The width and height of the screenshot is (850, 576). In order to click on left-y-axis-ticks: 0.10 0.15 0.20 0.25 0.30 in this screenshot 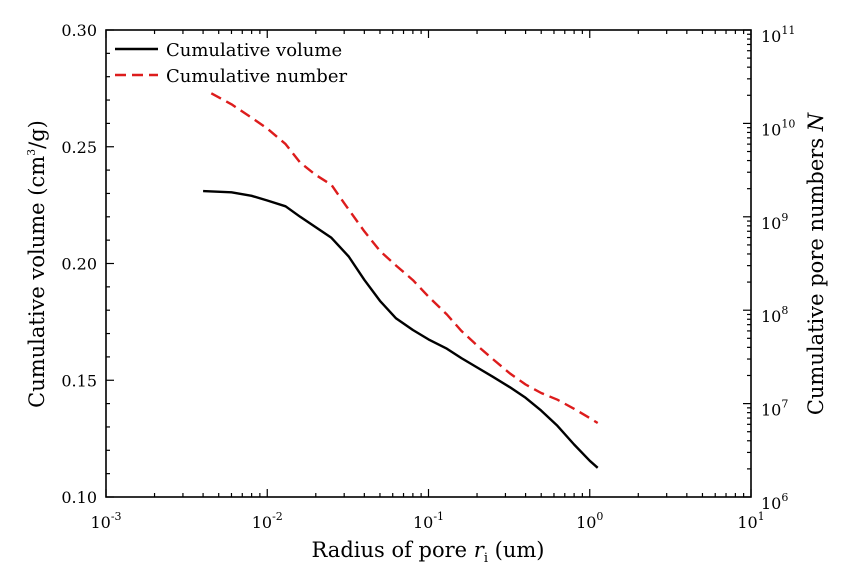, I will do `click(87, 264)`.